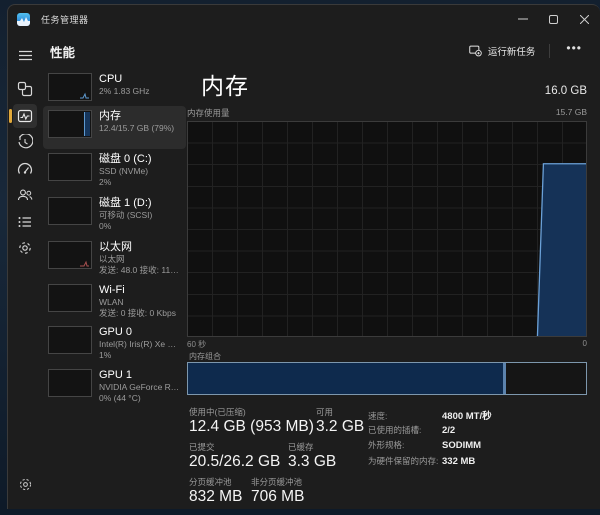 Image resolution: width=600 pixels, height=515 pixels. Describe the element at coordinates (235, 456) in the screenshot. I see `stat-committed: 已提交 20.5/26.2 GB` at that location.